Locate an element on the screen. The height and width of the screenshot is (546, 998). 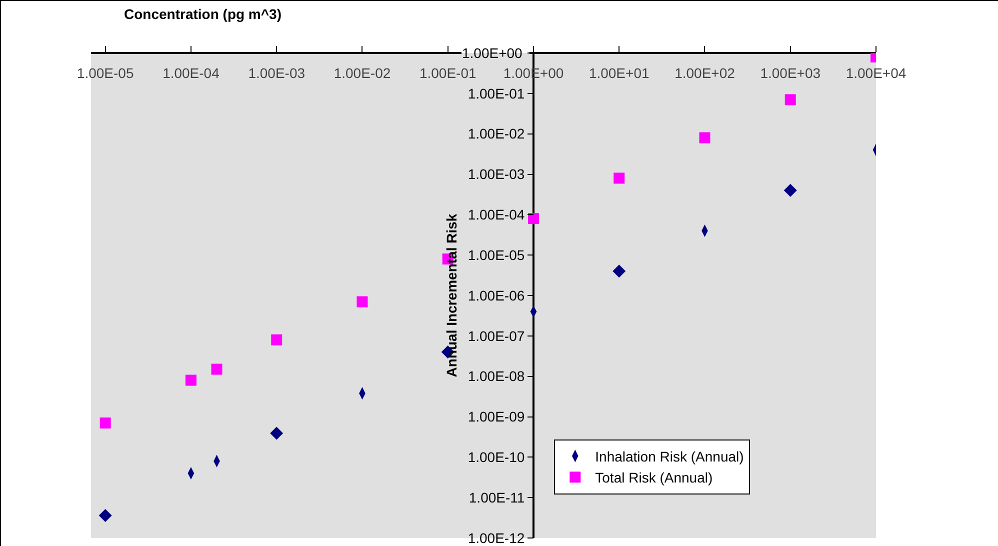
x-tick-label: 1.00E-04 is located at coordinates (191, 72).